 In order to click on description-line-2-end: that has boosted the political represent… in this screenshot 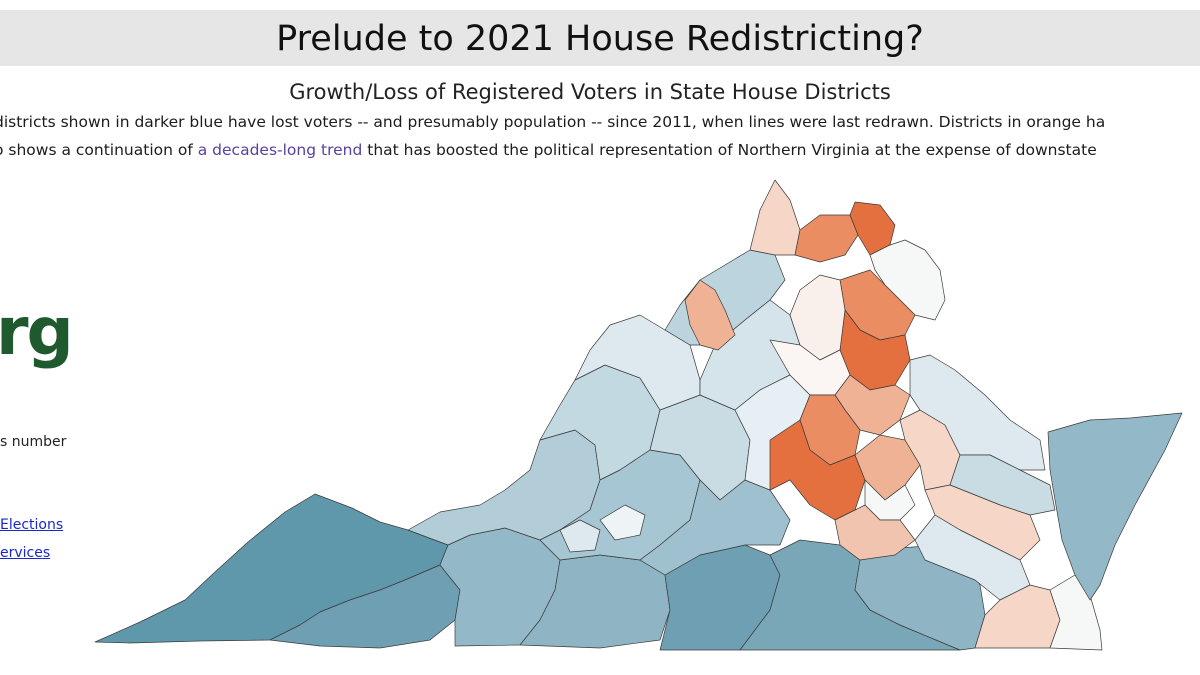, I will do `click(729, 150)`.